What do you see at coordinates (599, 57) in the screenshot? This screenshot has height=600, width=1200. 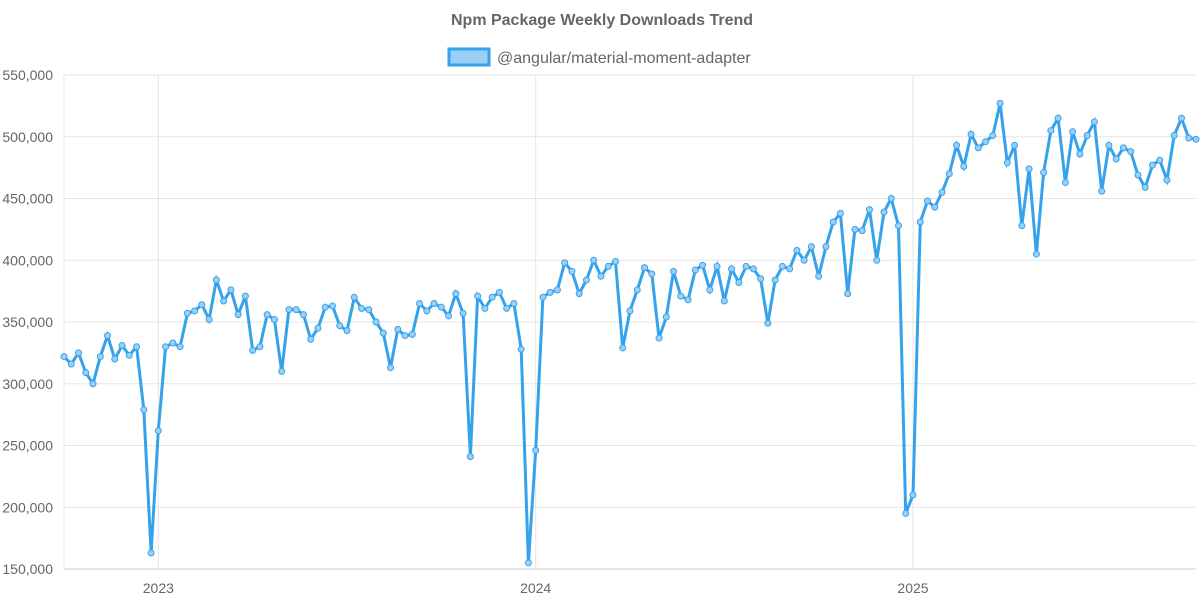 I see `legend: @angular/material-moment-adapter` at bounding box center [599, 57].